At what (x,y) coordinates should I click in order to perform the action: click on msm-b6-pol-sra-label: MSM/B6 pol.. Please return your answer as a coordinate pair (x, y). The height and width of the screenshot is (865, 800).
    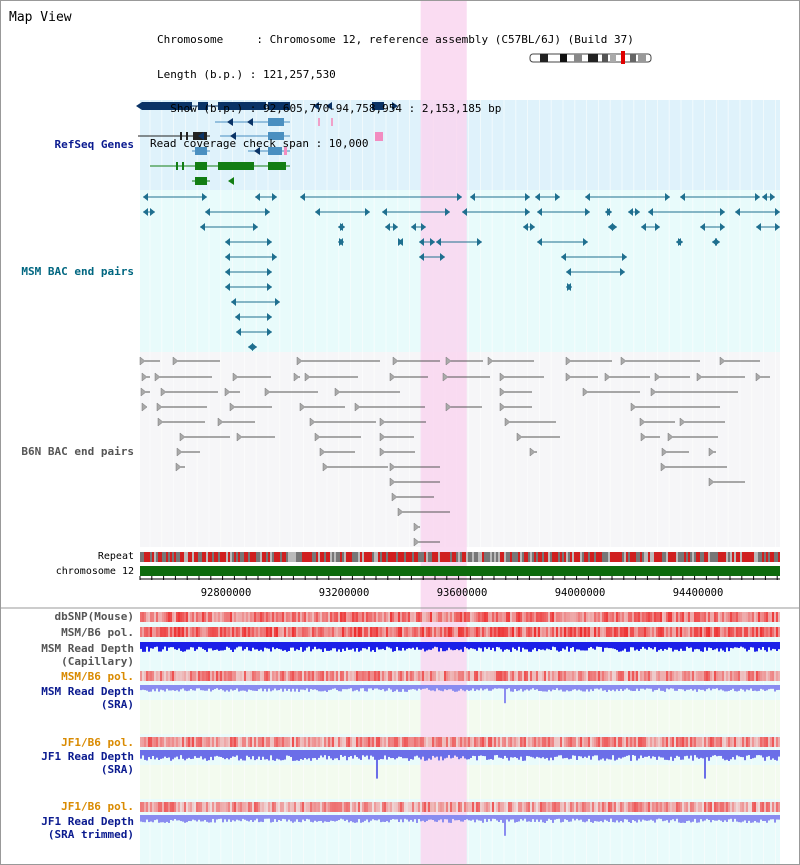
    Looking at the image, I should click on (97, 676).